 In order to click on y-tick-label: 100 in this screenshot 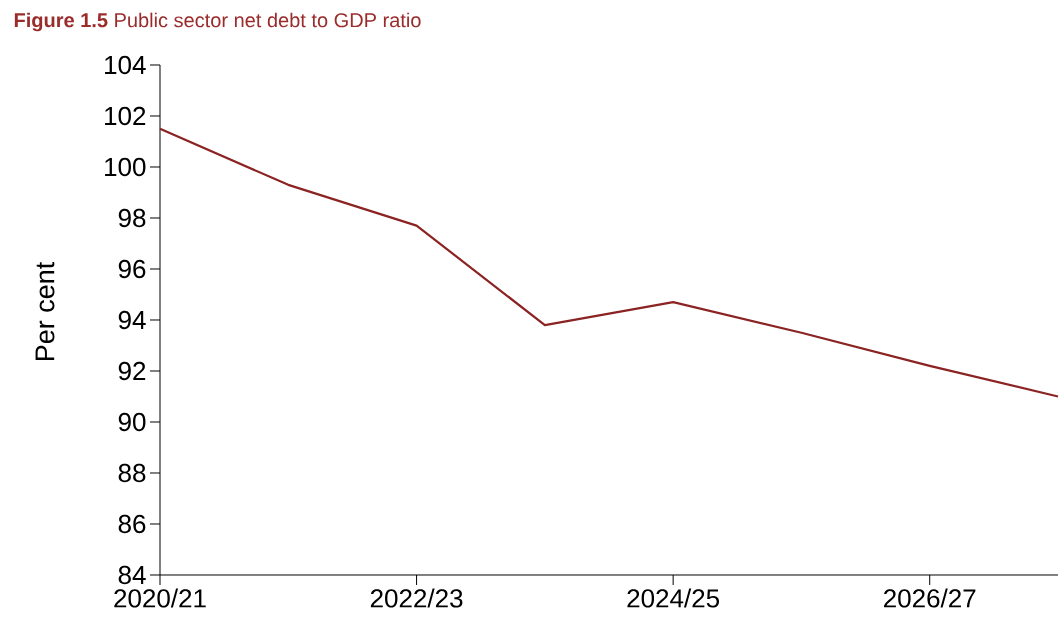, I will do `click(125, 167)`.